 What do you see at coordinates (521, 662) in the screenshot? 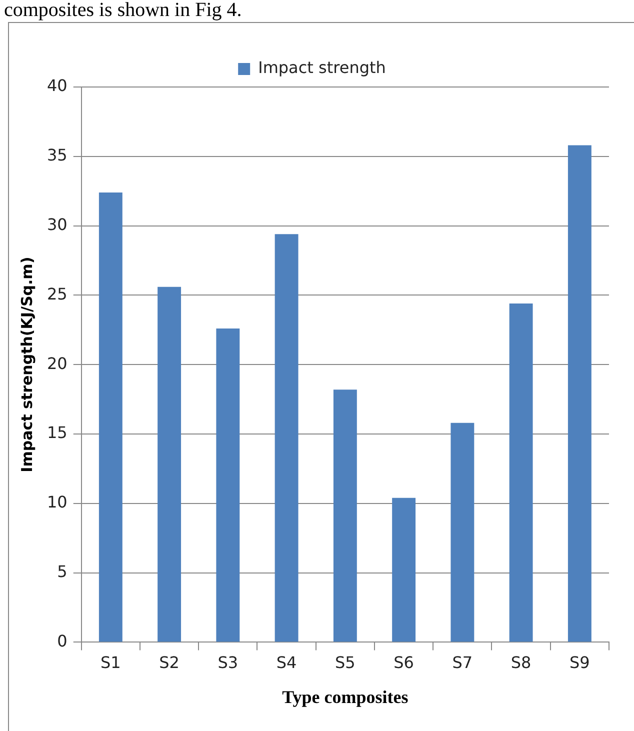
I see `x-tick-label: S8` at bounding box center [521, 662].